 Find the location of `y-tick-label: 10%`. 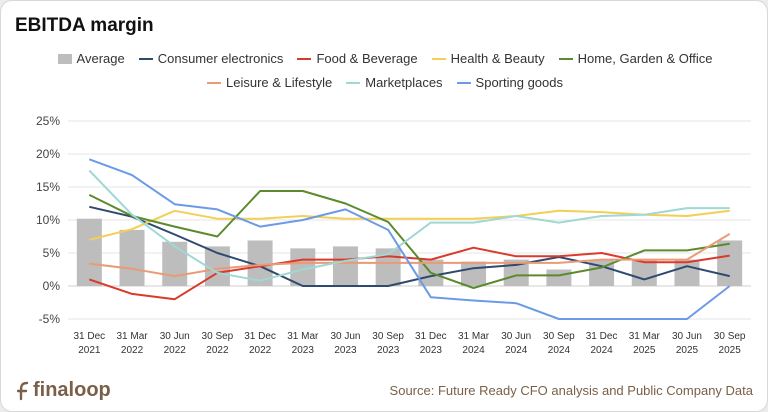

y-tick-label: 10% is located at coordinates (48, 220).